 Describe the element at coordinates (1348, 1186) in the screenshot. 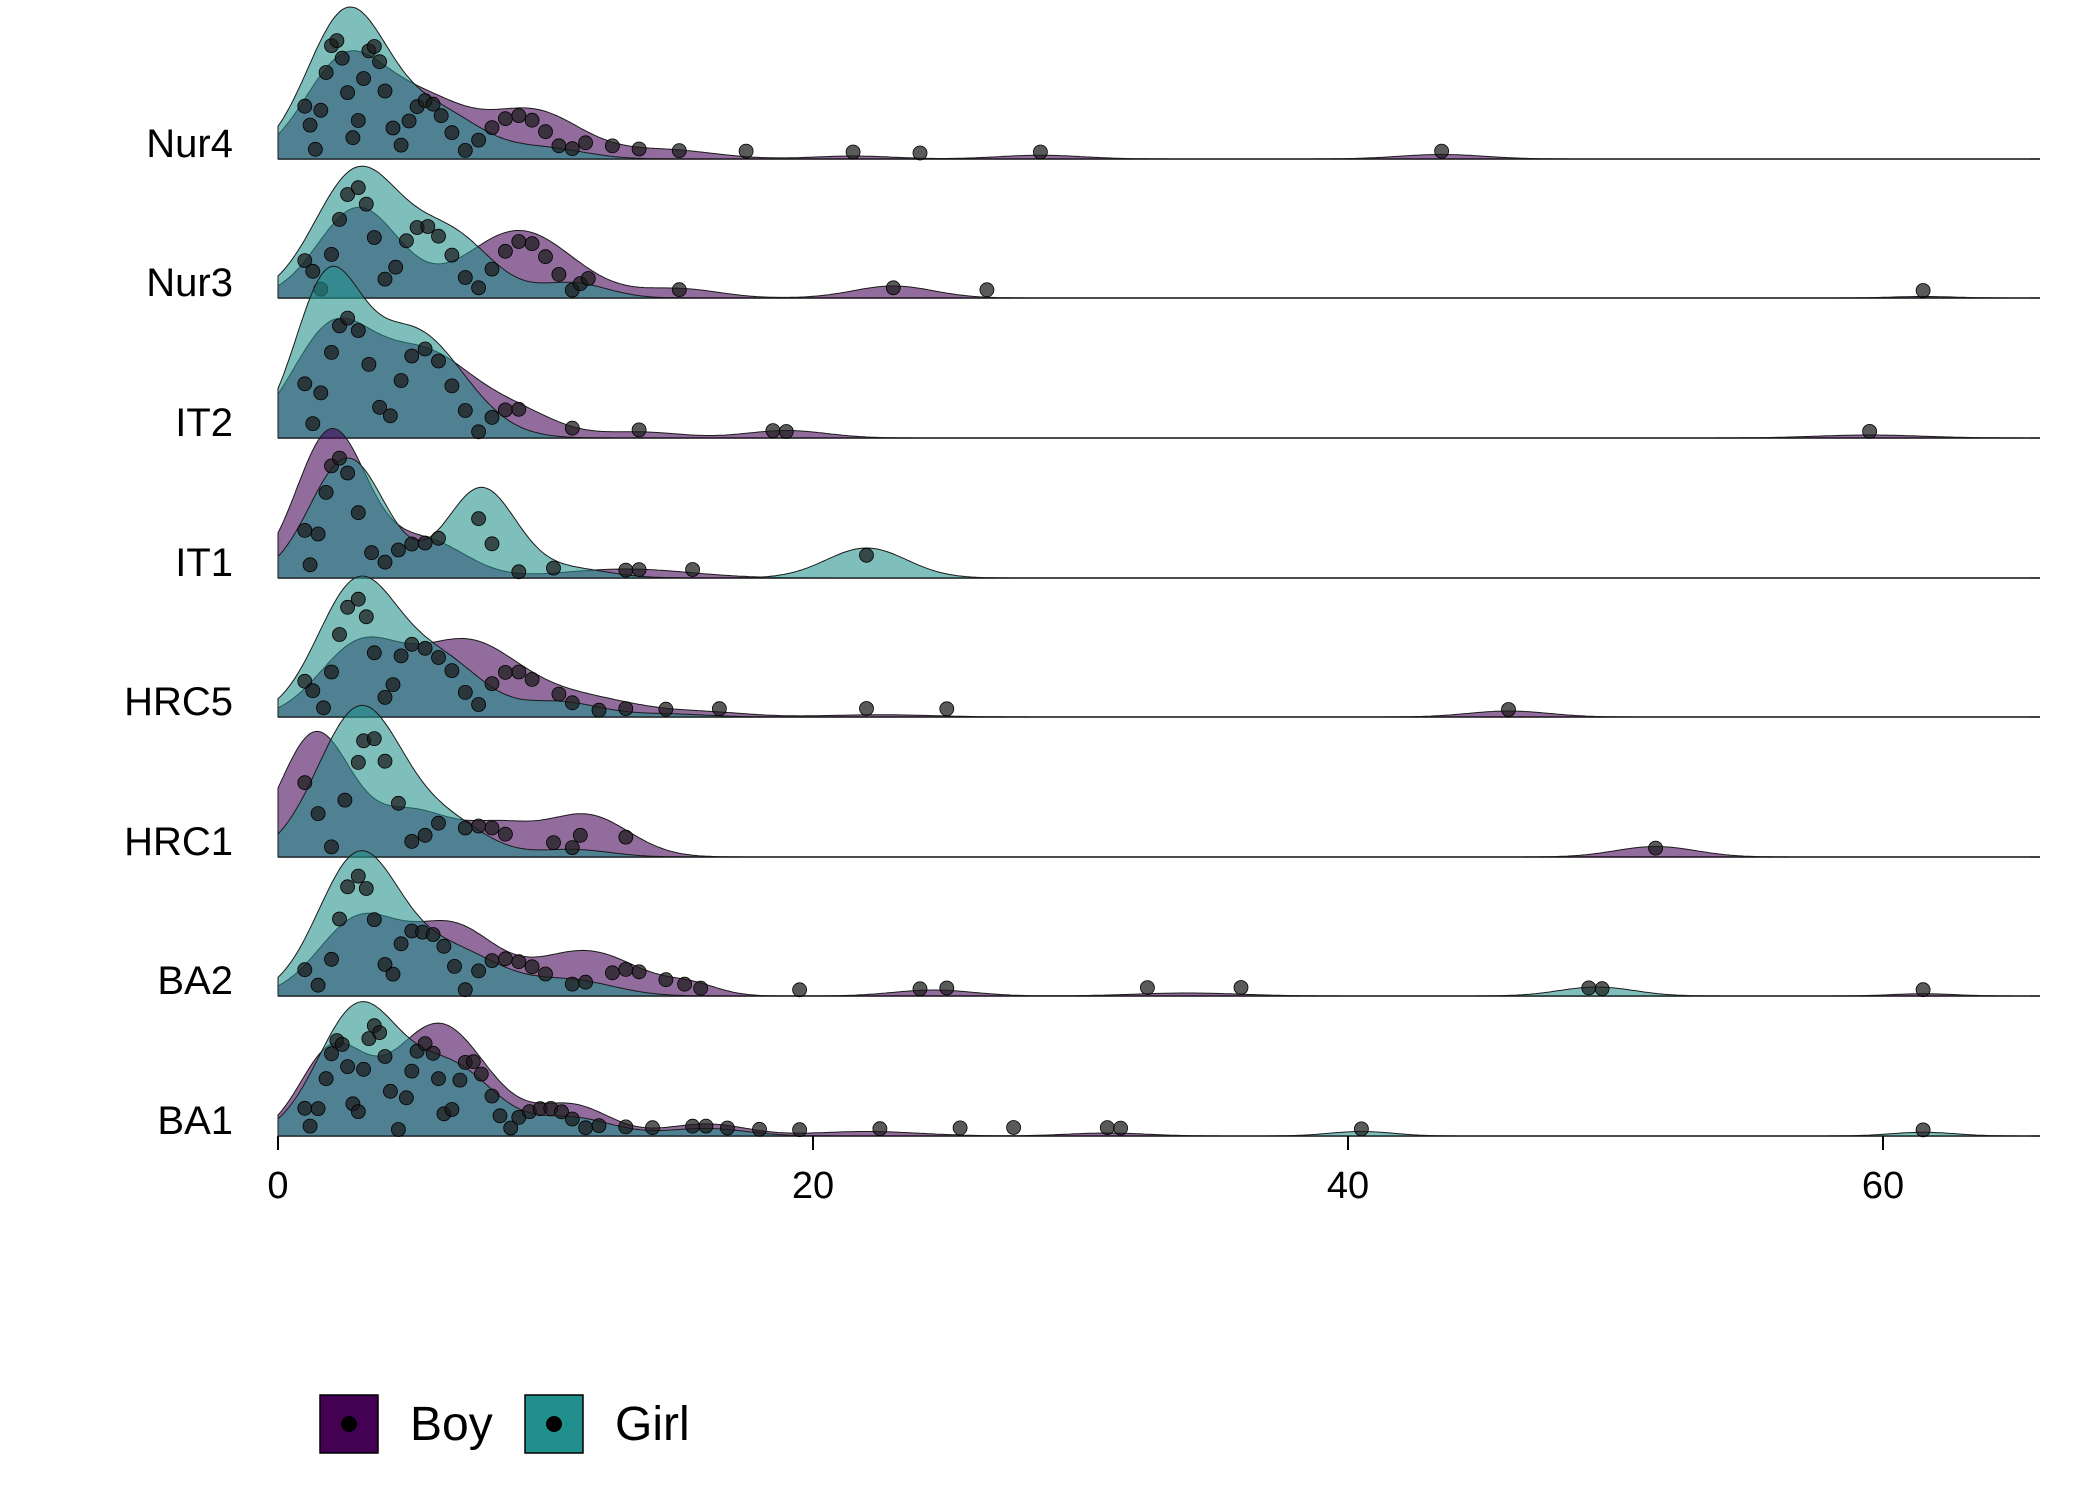

I see `x-tick-label: 40` at that location.